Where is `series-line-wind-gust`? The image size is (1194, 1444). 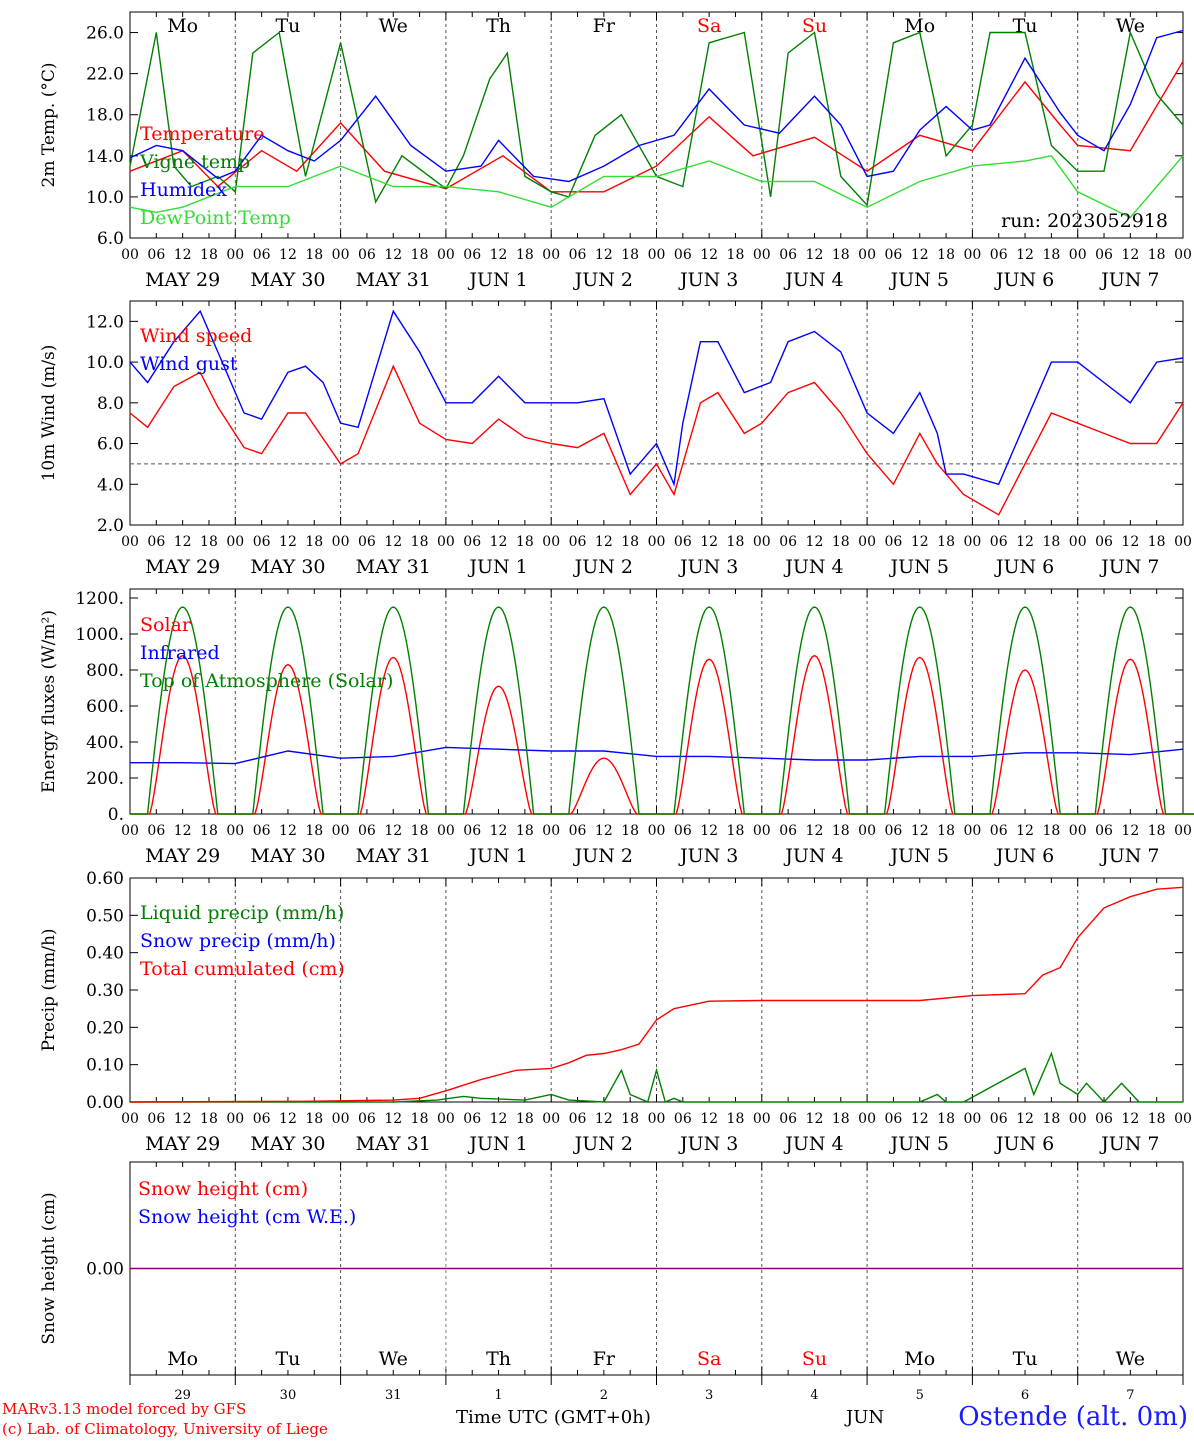
series-line-wind-gust is located at coordinates (656, 398).